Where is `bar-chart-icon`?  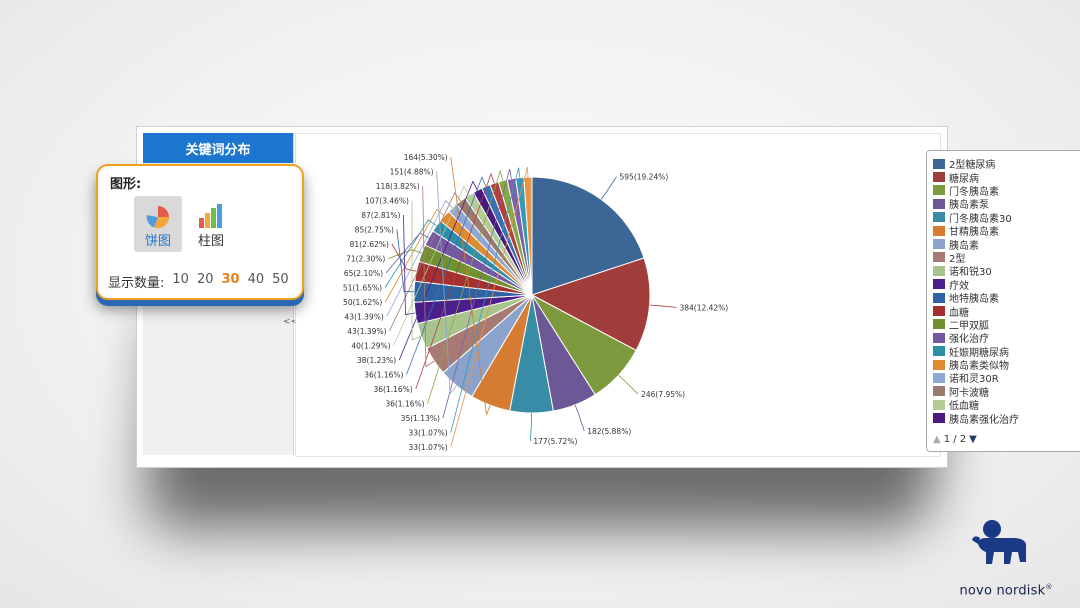
bar-chart-icon is located at coordinates (210, 216).